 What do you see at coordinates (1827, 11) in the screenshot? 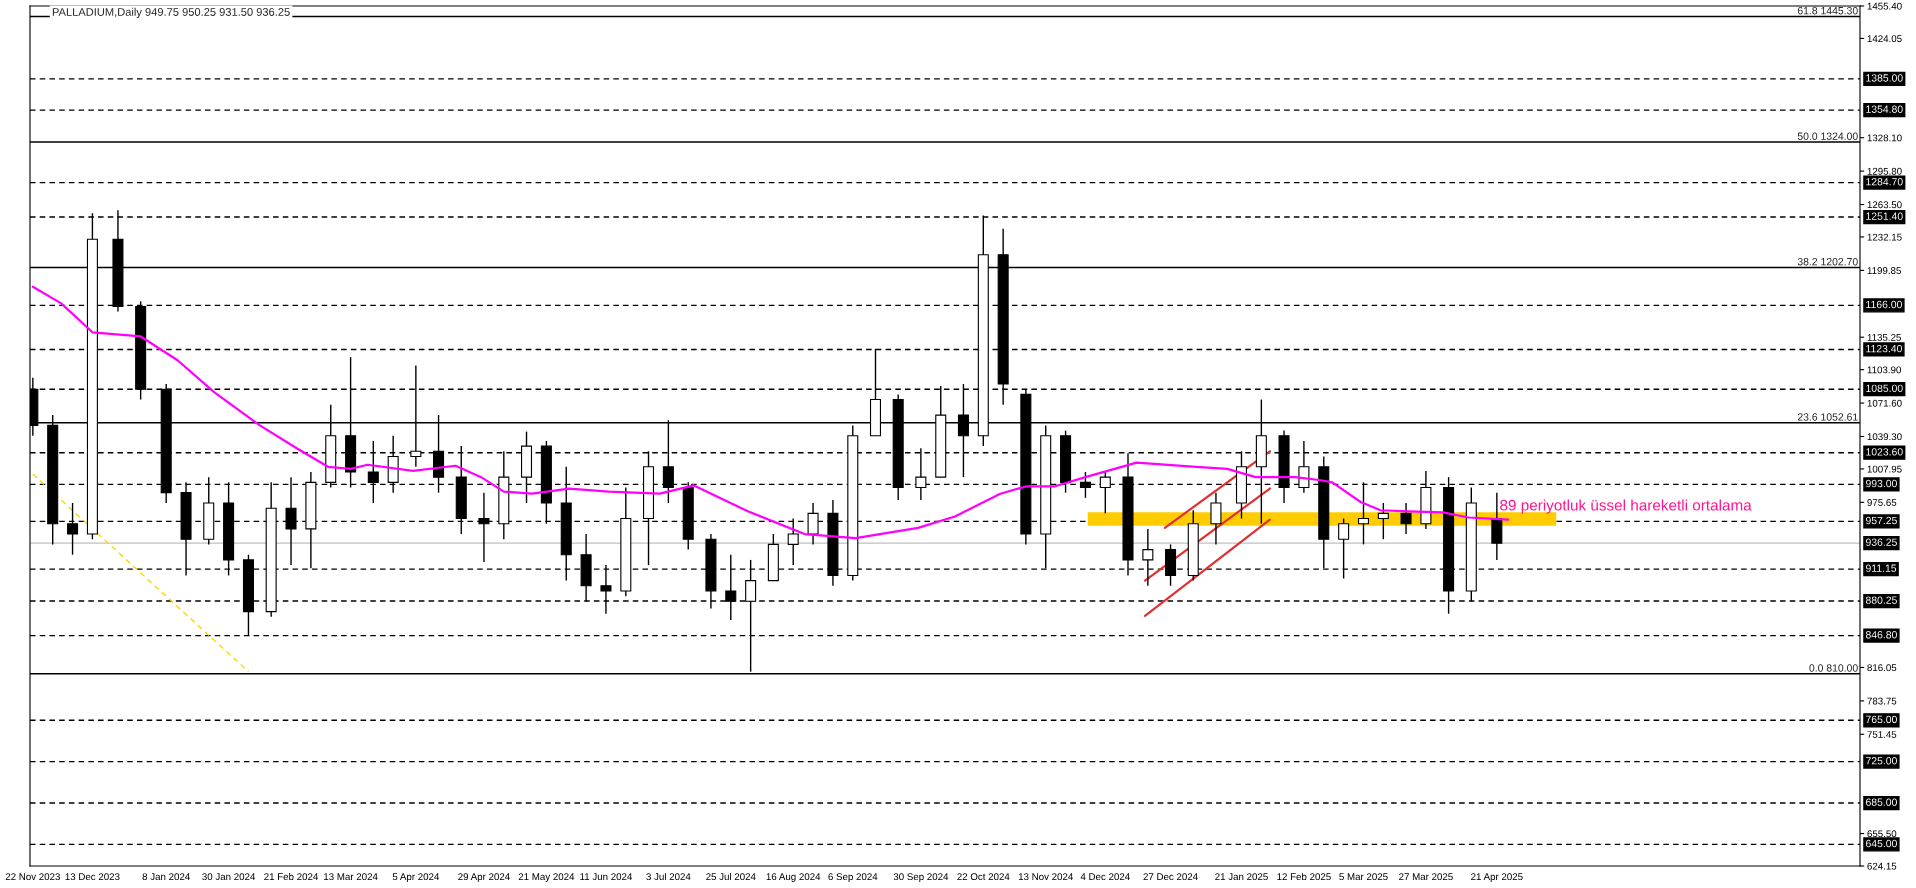
I see `ref-line-label: 61.8 1445.30` at bounding box center [1827, 11].